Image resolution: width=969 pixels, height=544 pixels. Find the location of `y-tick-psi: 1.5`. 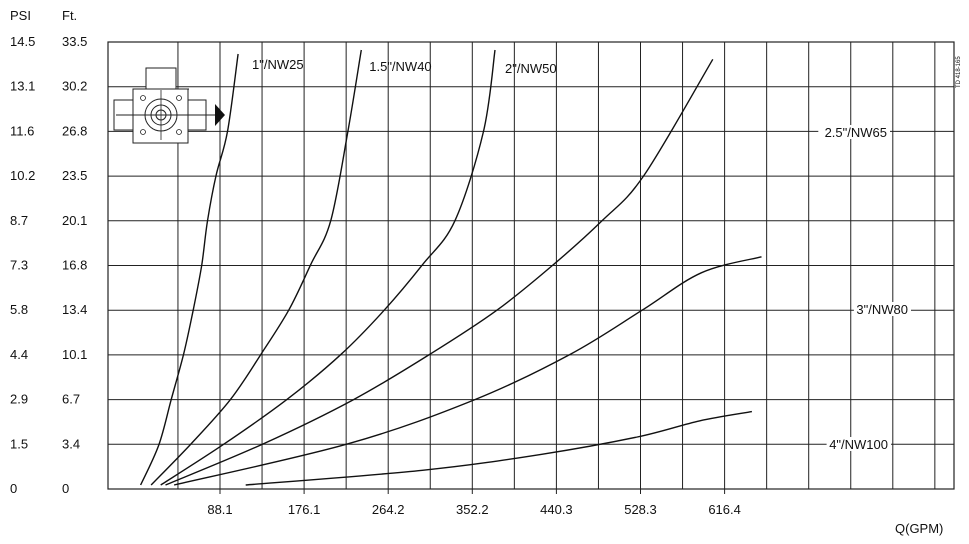

y-tick-psi: 1.5 is located at coordinates (19, 443).